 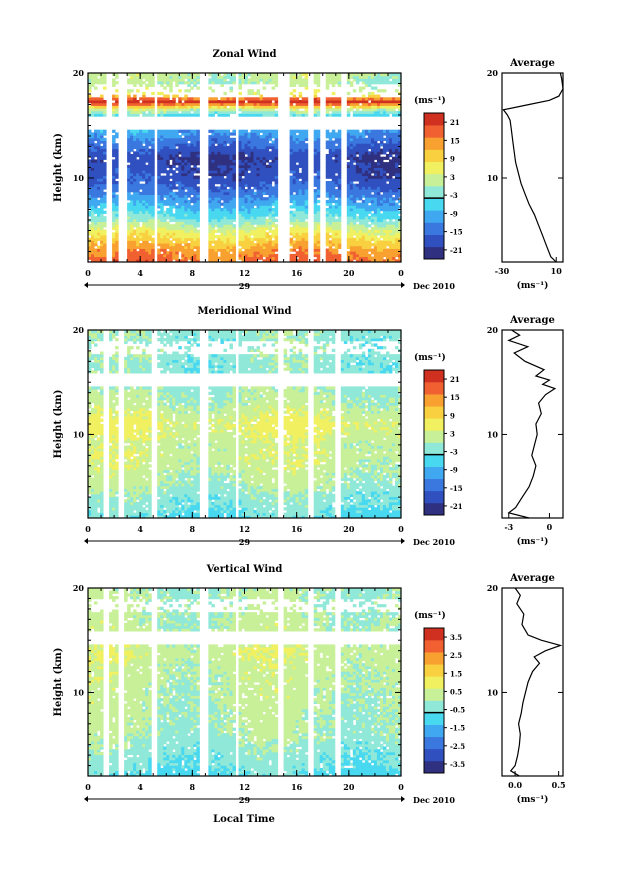 I want to click on average-y-tick-label: 10, so click(x=493, y=178).